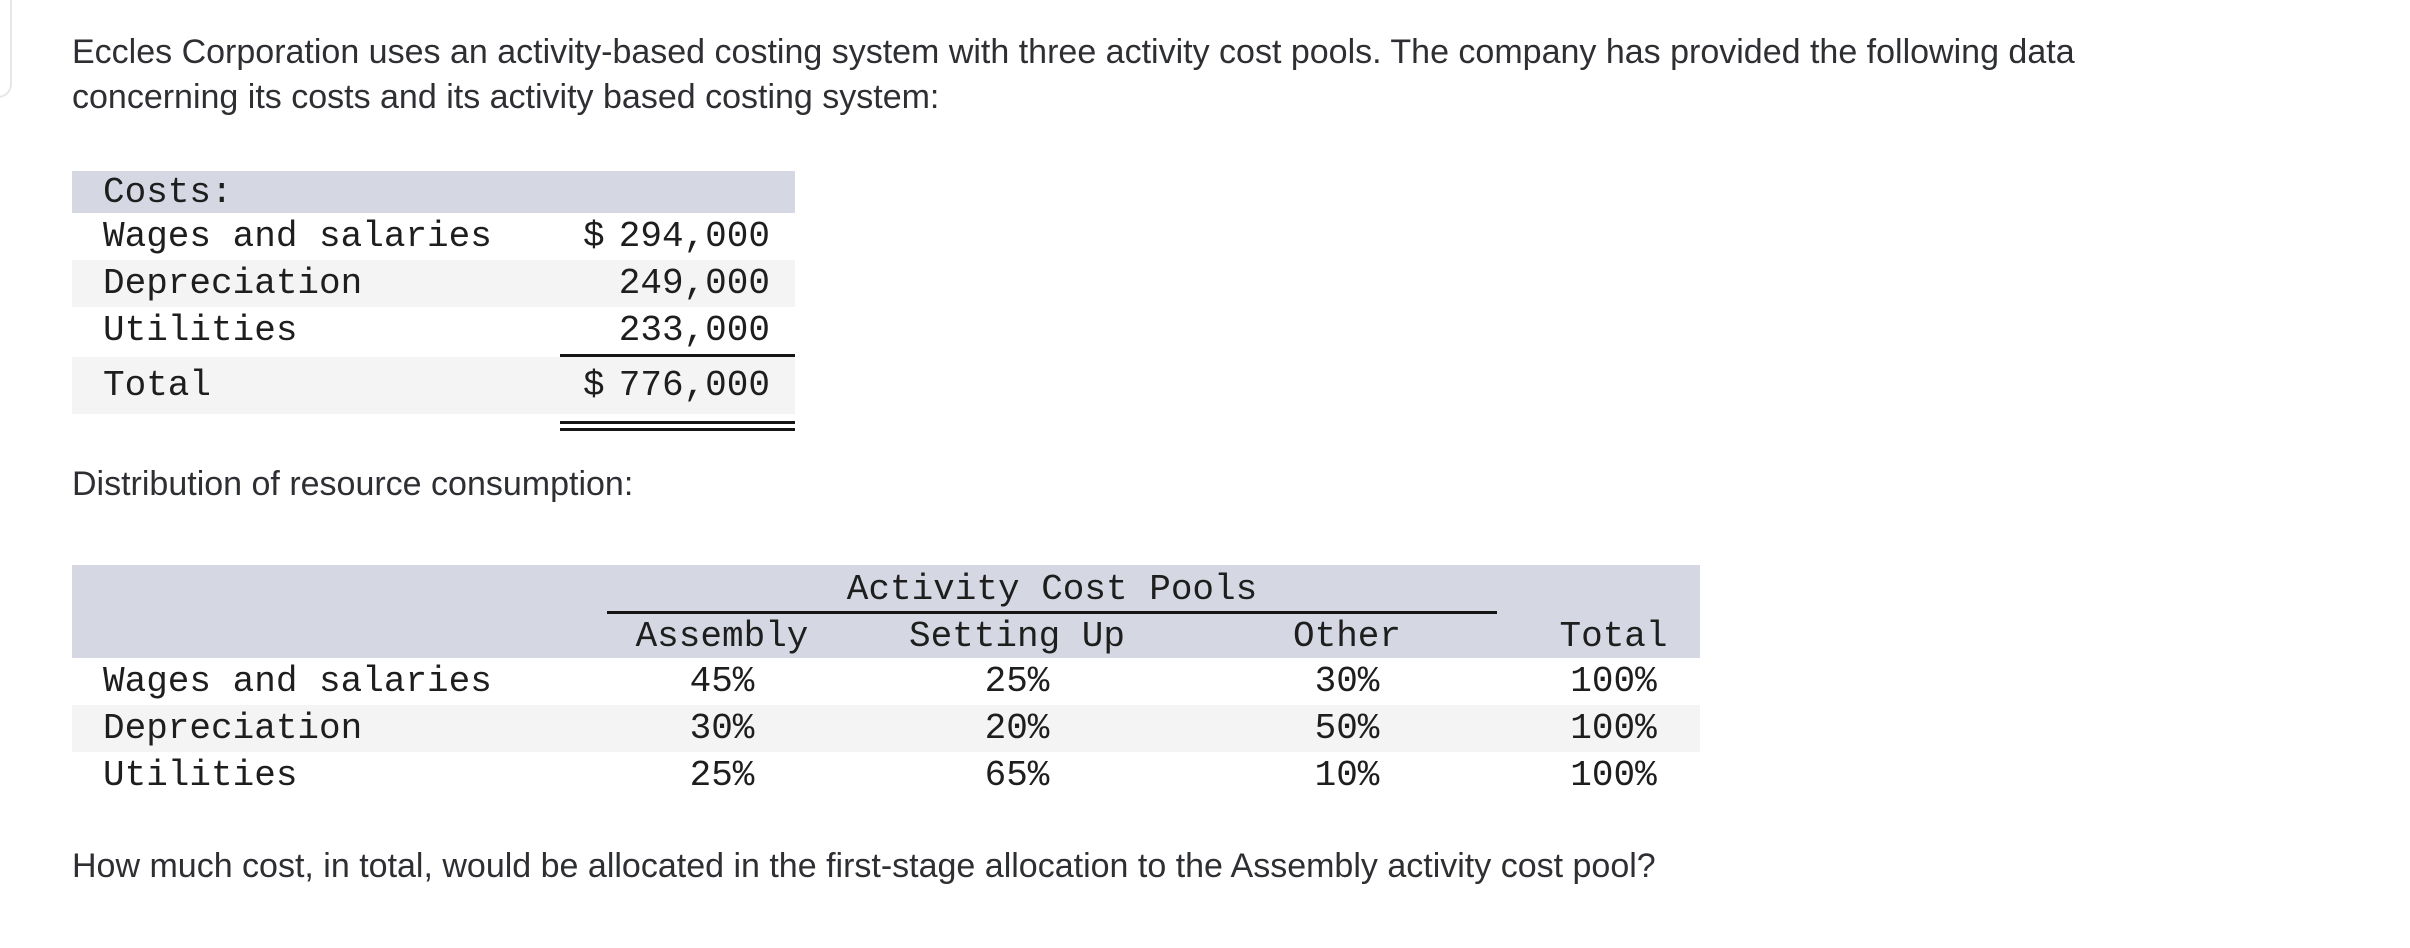  I want to click on amount-value: 249,000, so click(694, 283).